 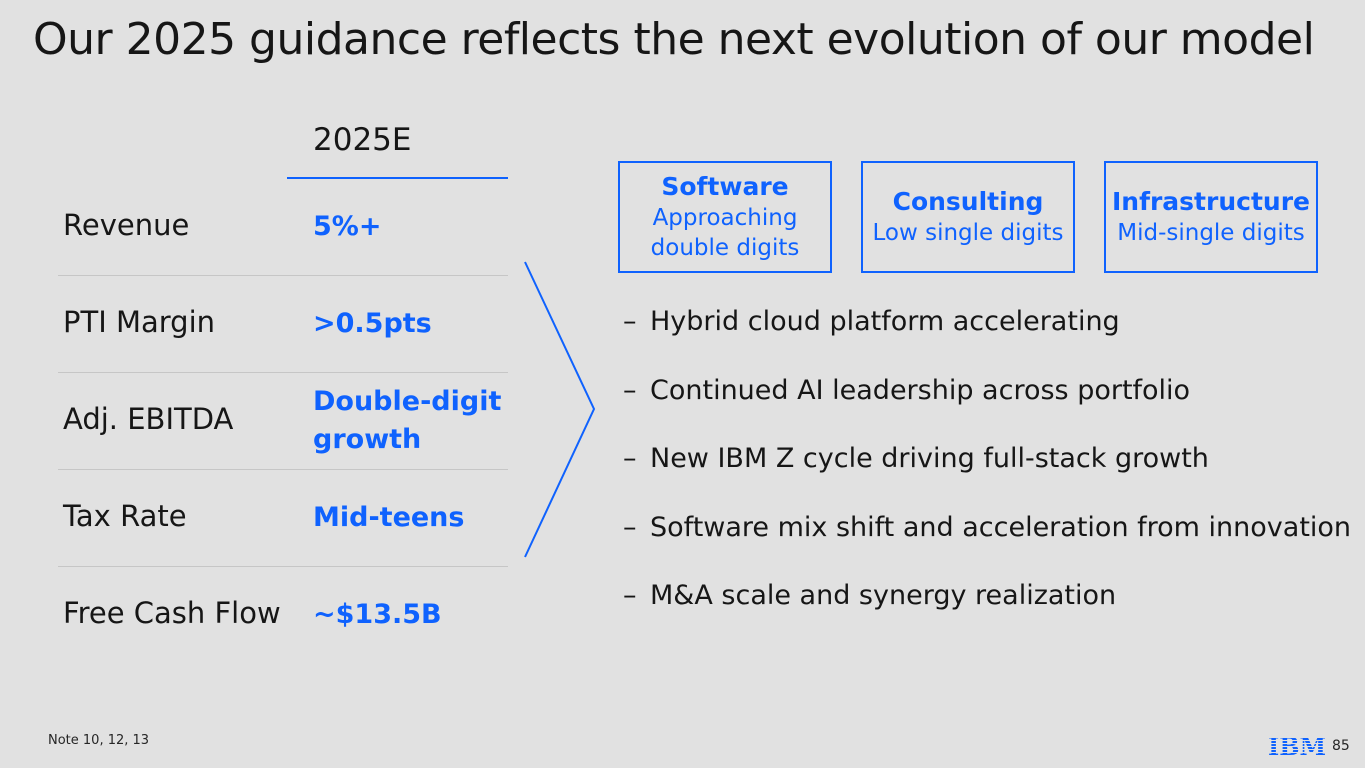 What do you see at coordinates (372, 323) in the screenshot?
I see `metric-value-pti-margin: >0.5pts` at bounding box center [372, 323].